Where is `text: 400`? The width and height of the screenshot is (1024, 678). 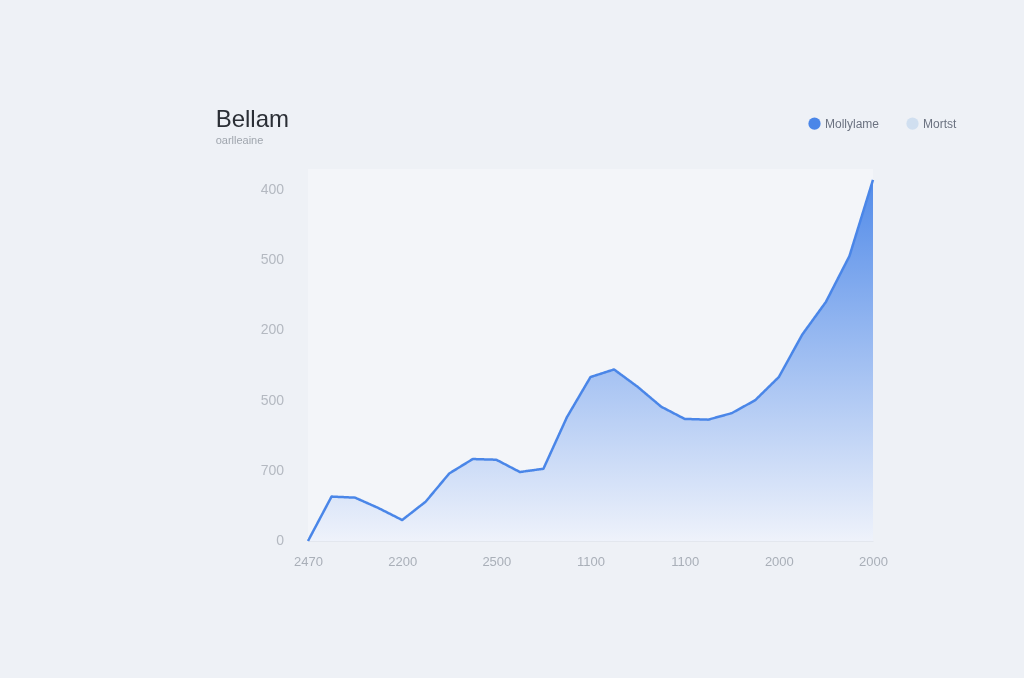
text: 400 is located at coordinates (272, 189).